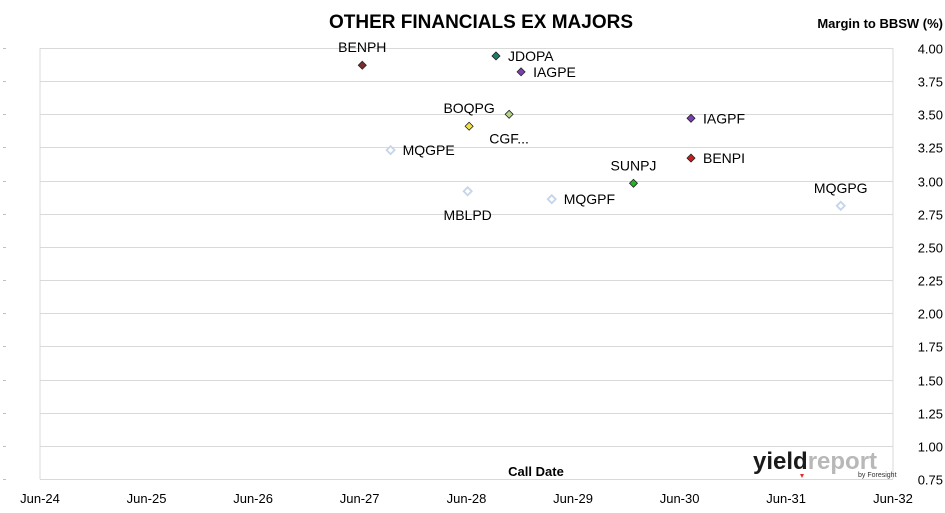 This screenshot has width=945, height=513. I want to click on y-tick-label: 2.25, so click(930, 281).